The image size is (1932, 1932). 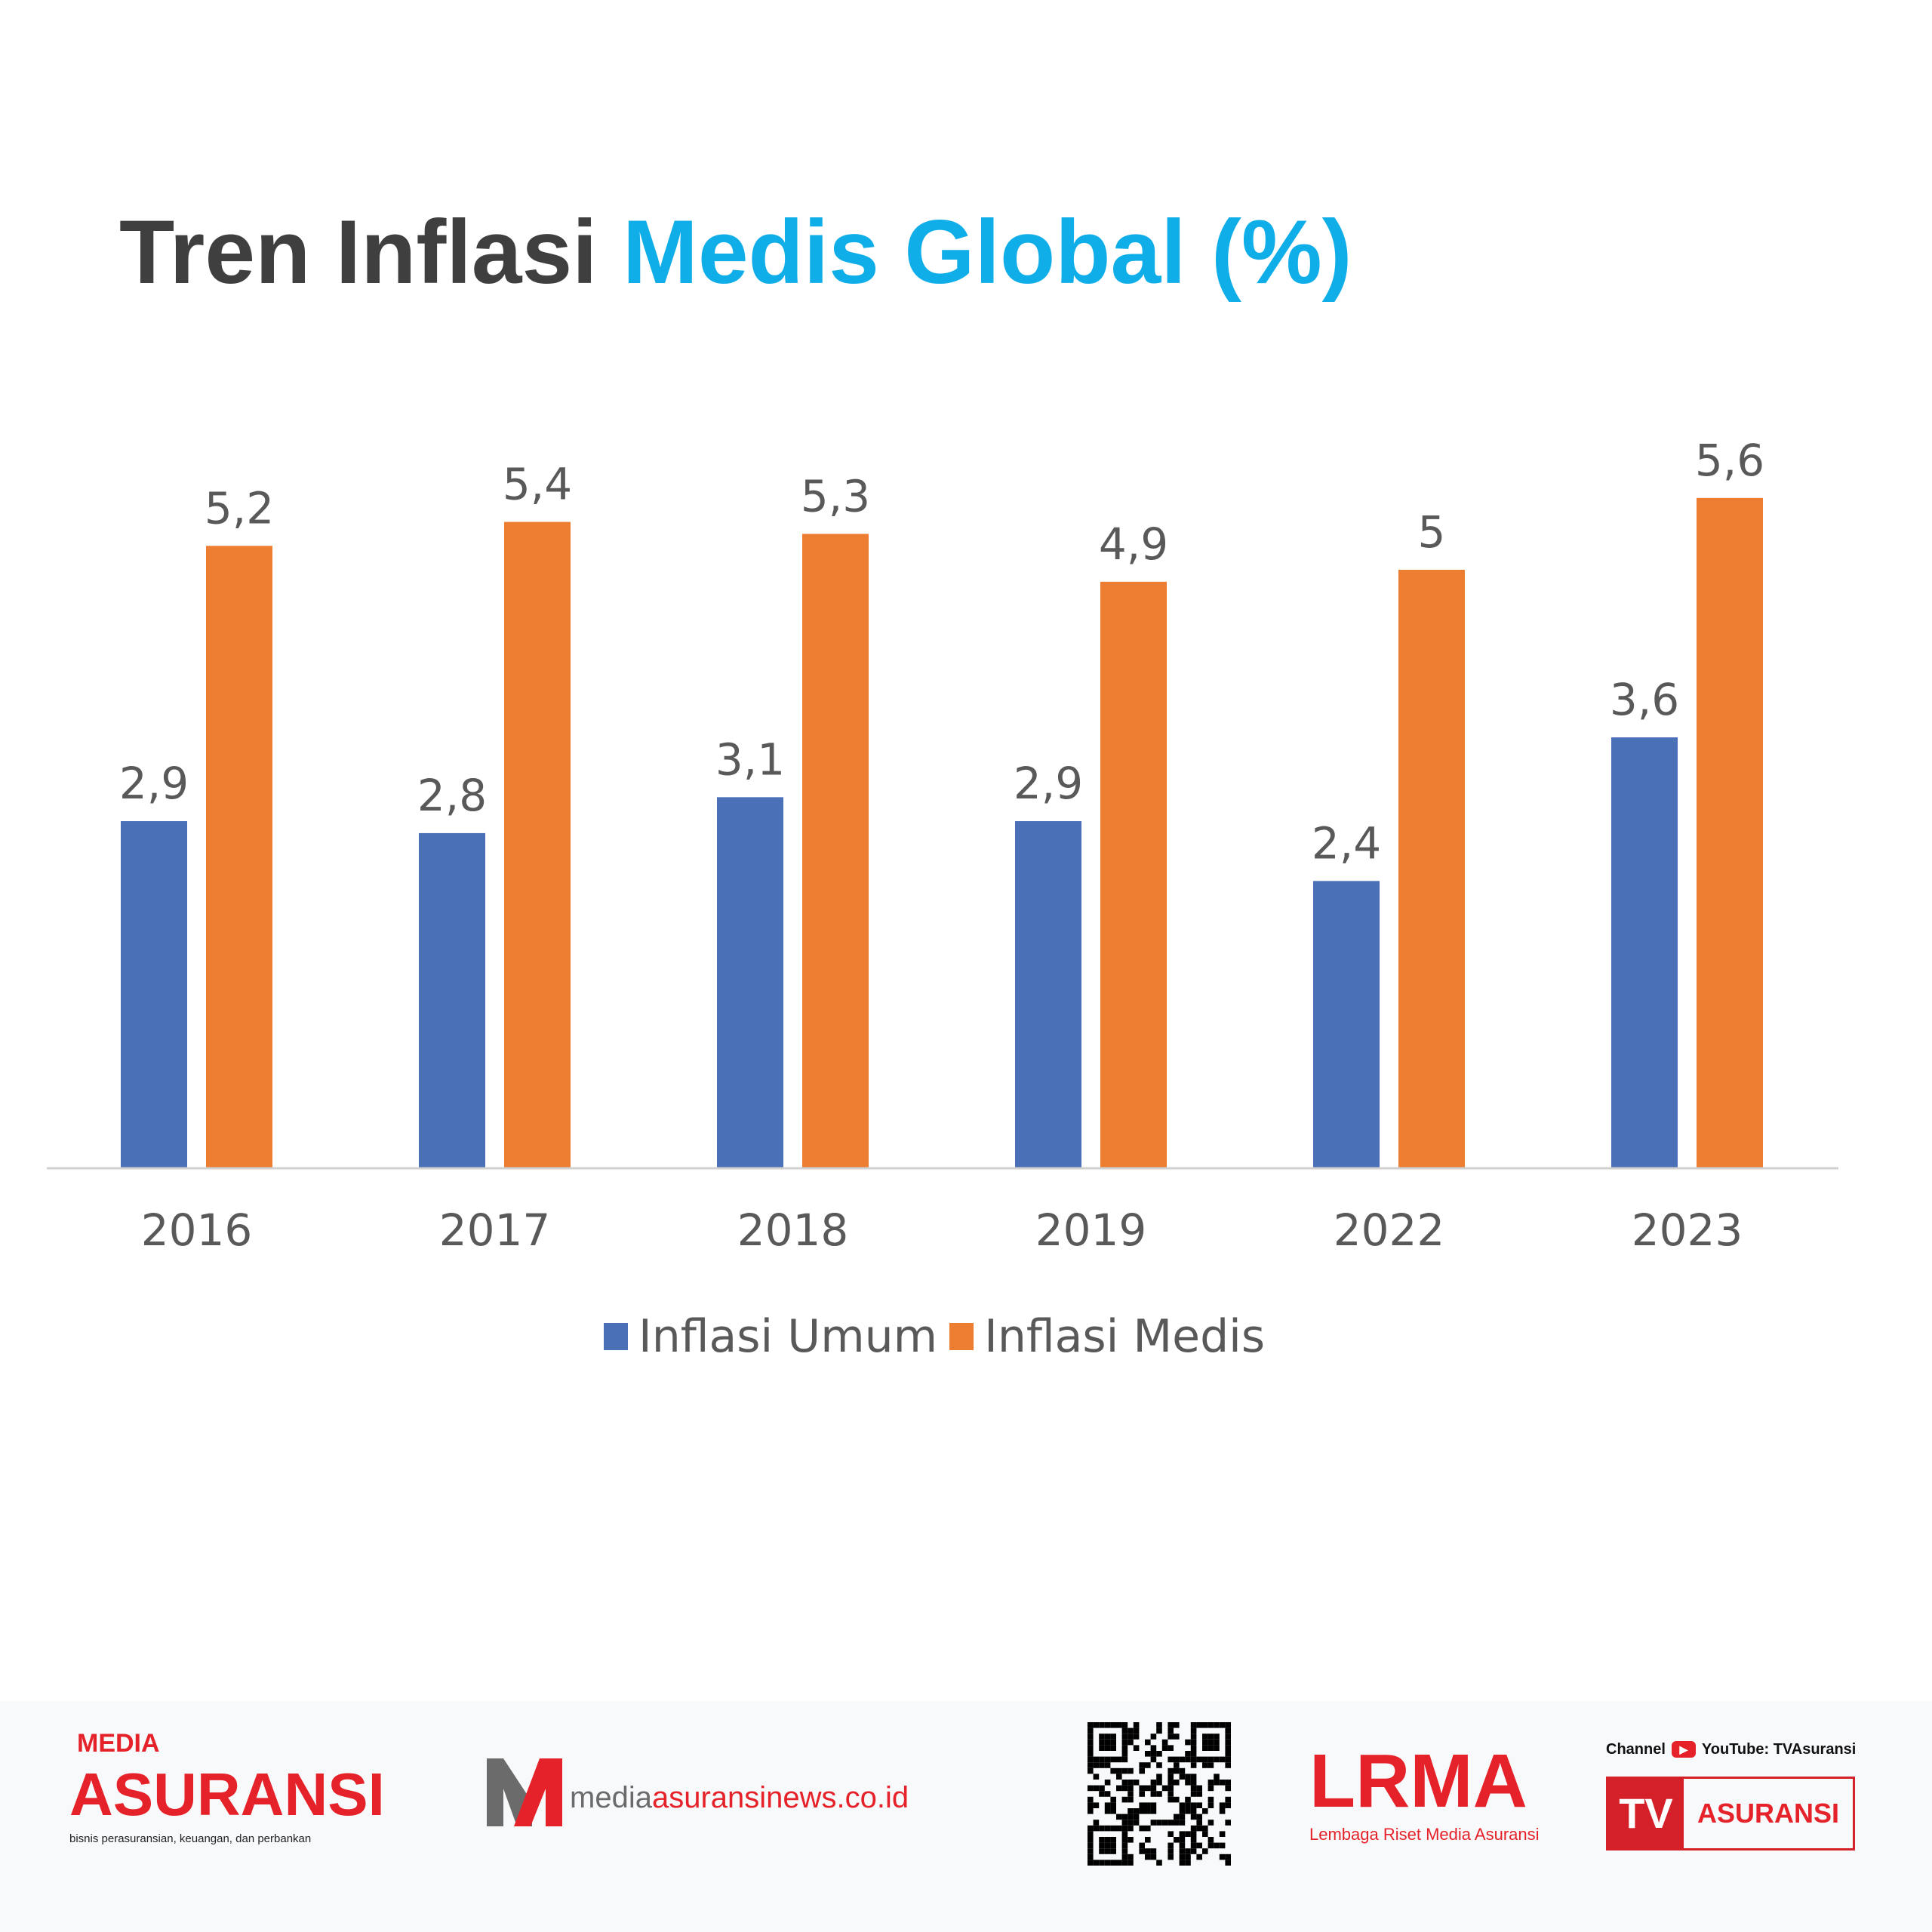 What do you see at coordinates (154, 783) in the screenshot?
I see `data-label-umum-2016: 2,9` at bounding box center [154, 783].